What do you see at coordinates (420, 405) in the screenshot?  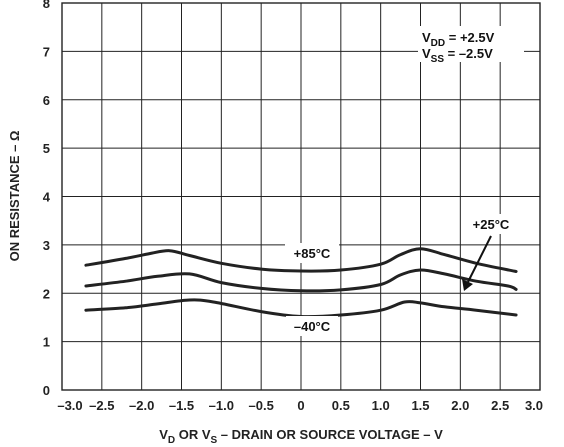 I see `x-tick-label: 1.5` at bounding box center [420, 405].